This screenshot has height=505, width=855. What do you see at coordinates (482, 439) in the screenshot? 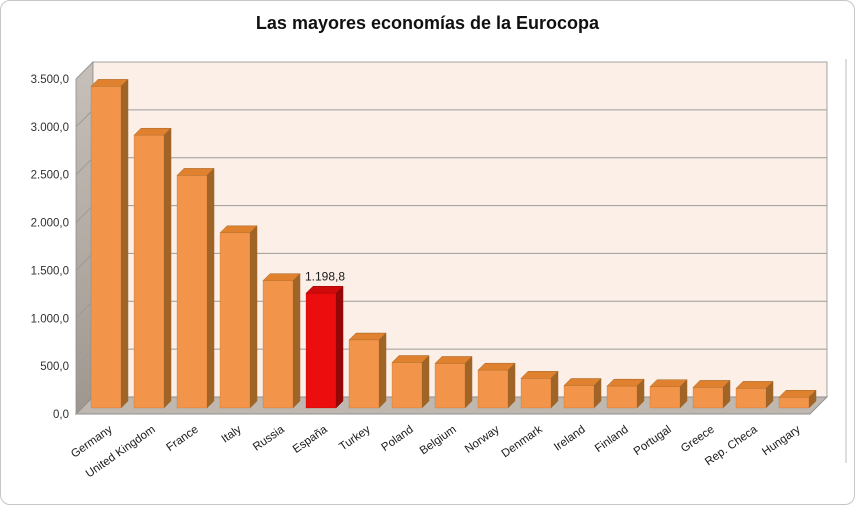
I see `x-axis-label-norway: Norway` at bounding box center [482, 439].